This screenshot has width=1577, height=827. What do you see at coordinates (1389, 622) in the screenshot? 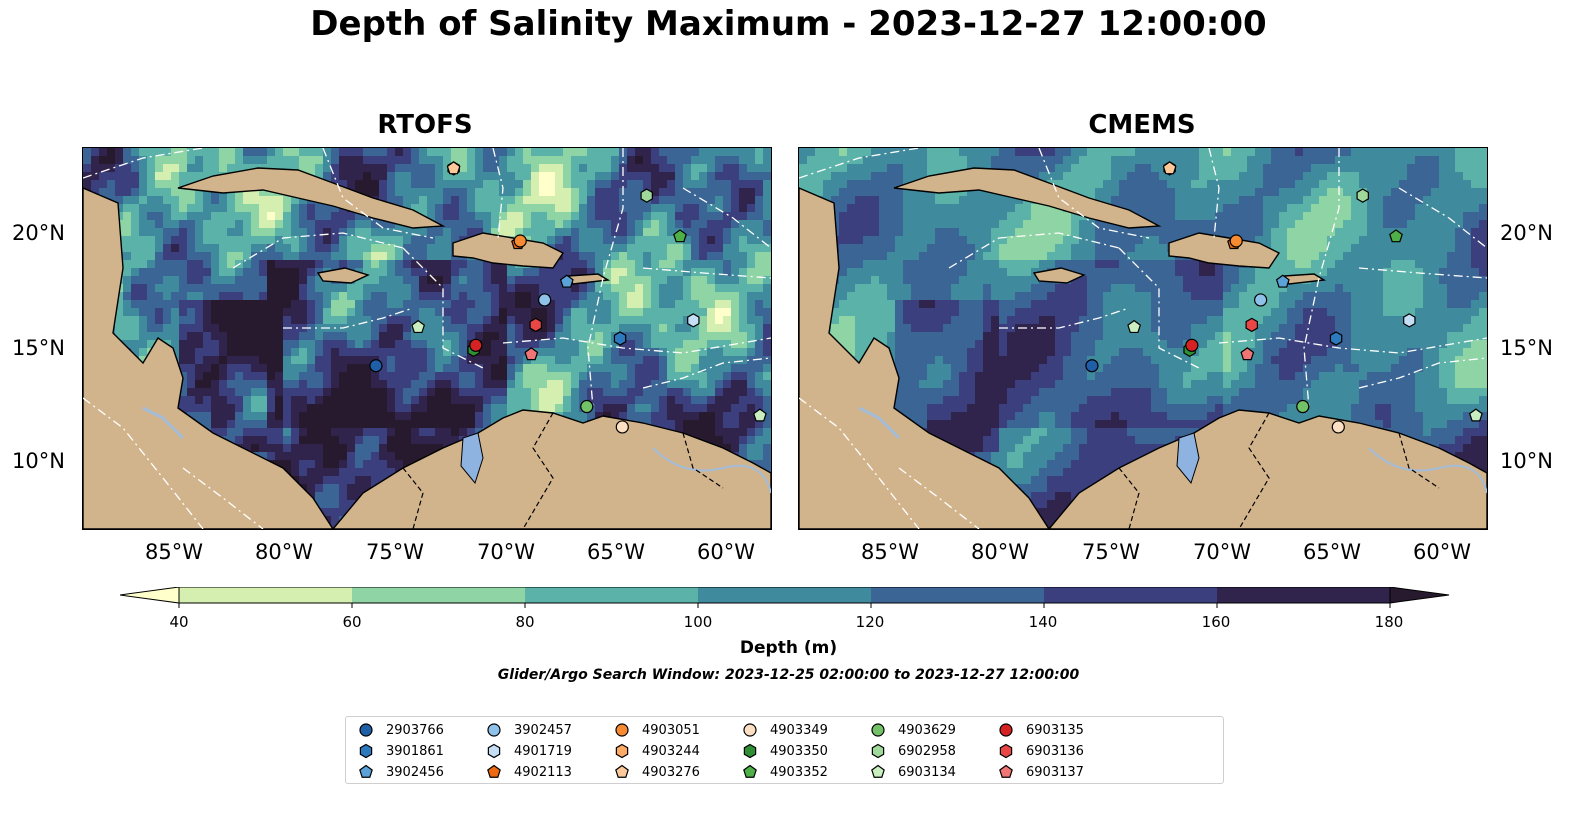
I see `cb-tick-180: 180` at bounding box center [1389, 622].